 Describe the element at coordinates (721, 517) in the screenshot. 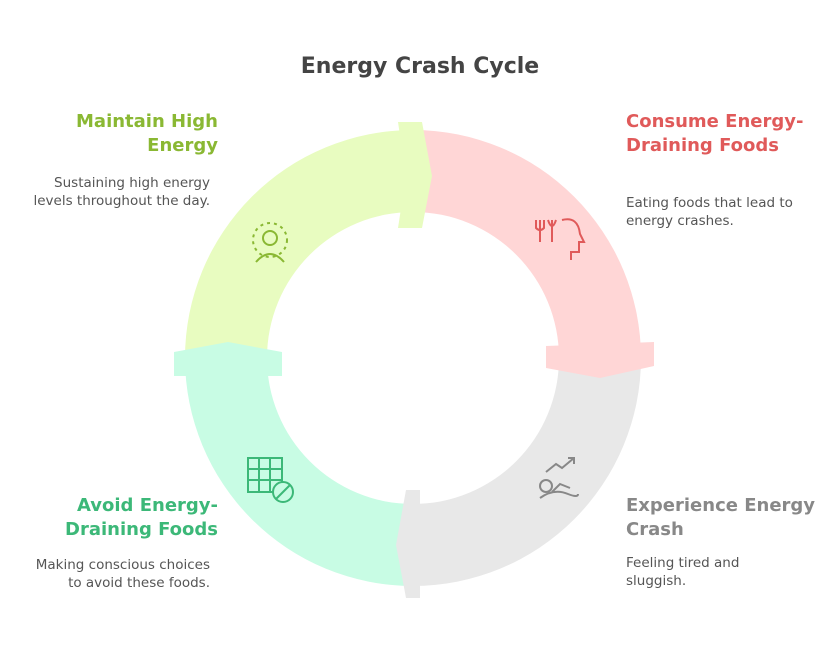

I see `step-title: Experience Energy Crash` at that location.